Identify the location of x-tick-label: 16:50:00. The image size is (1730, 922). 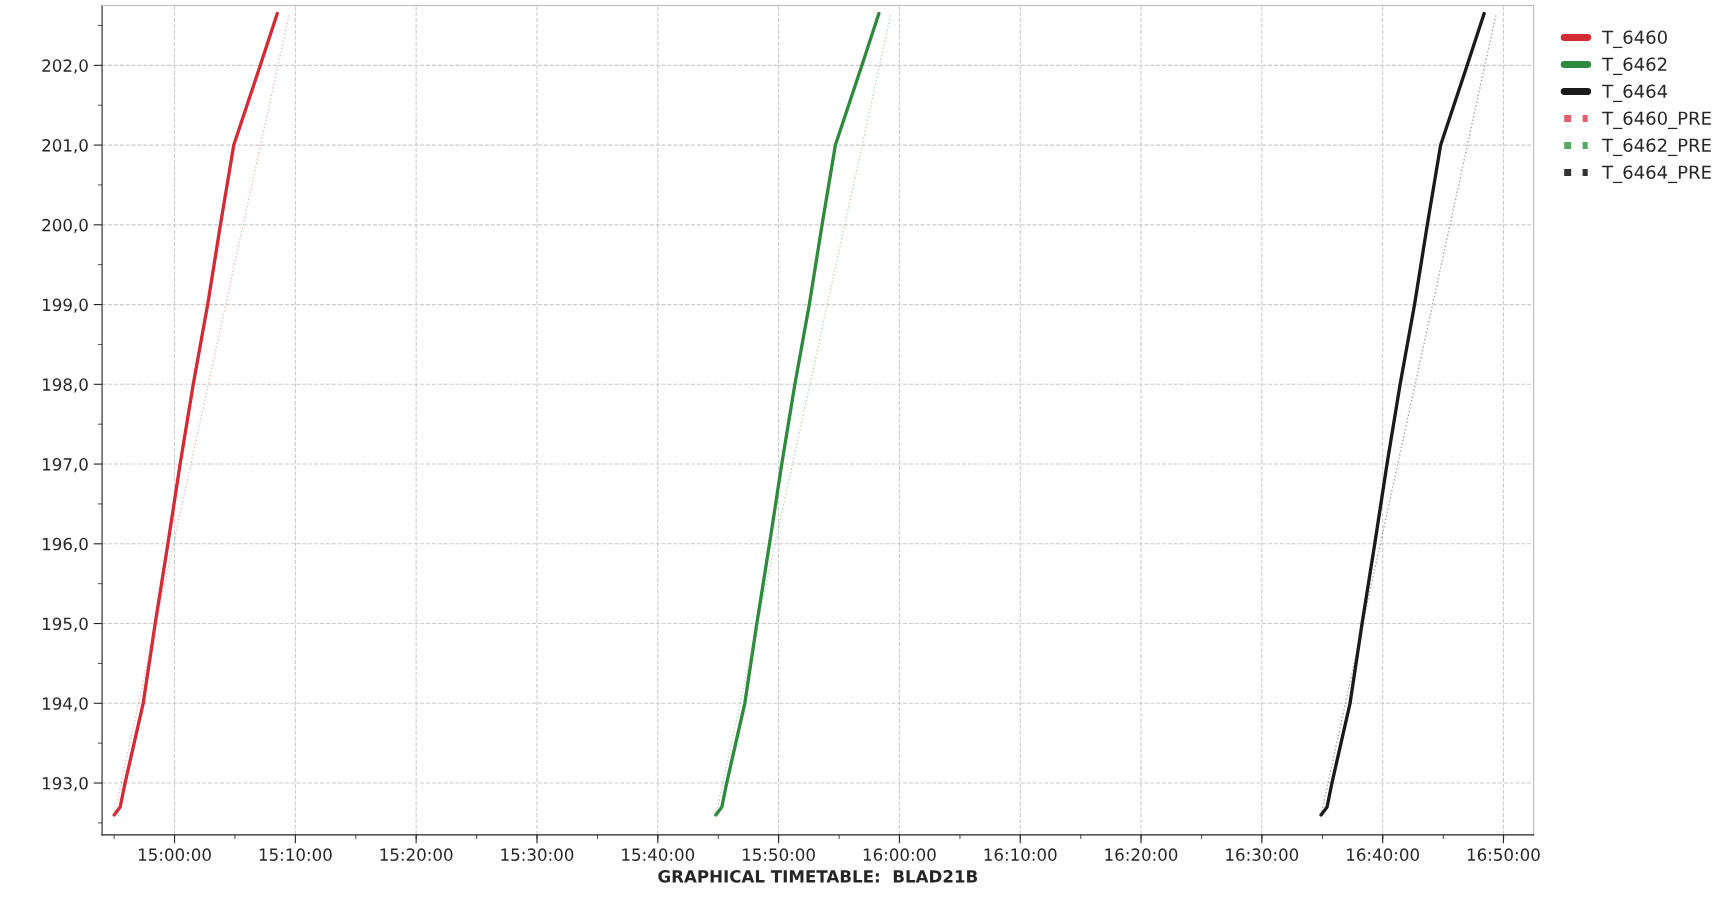
(1503, 854).